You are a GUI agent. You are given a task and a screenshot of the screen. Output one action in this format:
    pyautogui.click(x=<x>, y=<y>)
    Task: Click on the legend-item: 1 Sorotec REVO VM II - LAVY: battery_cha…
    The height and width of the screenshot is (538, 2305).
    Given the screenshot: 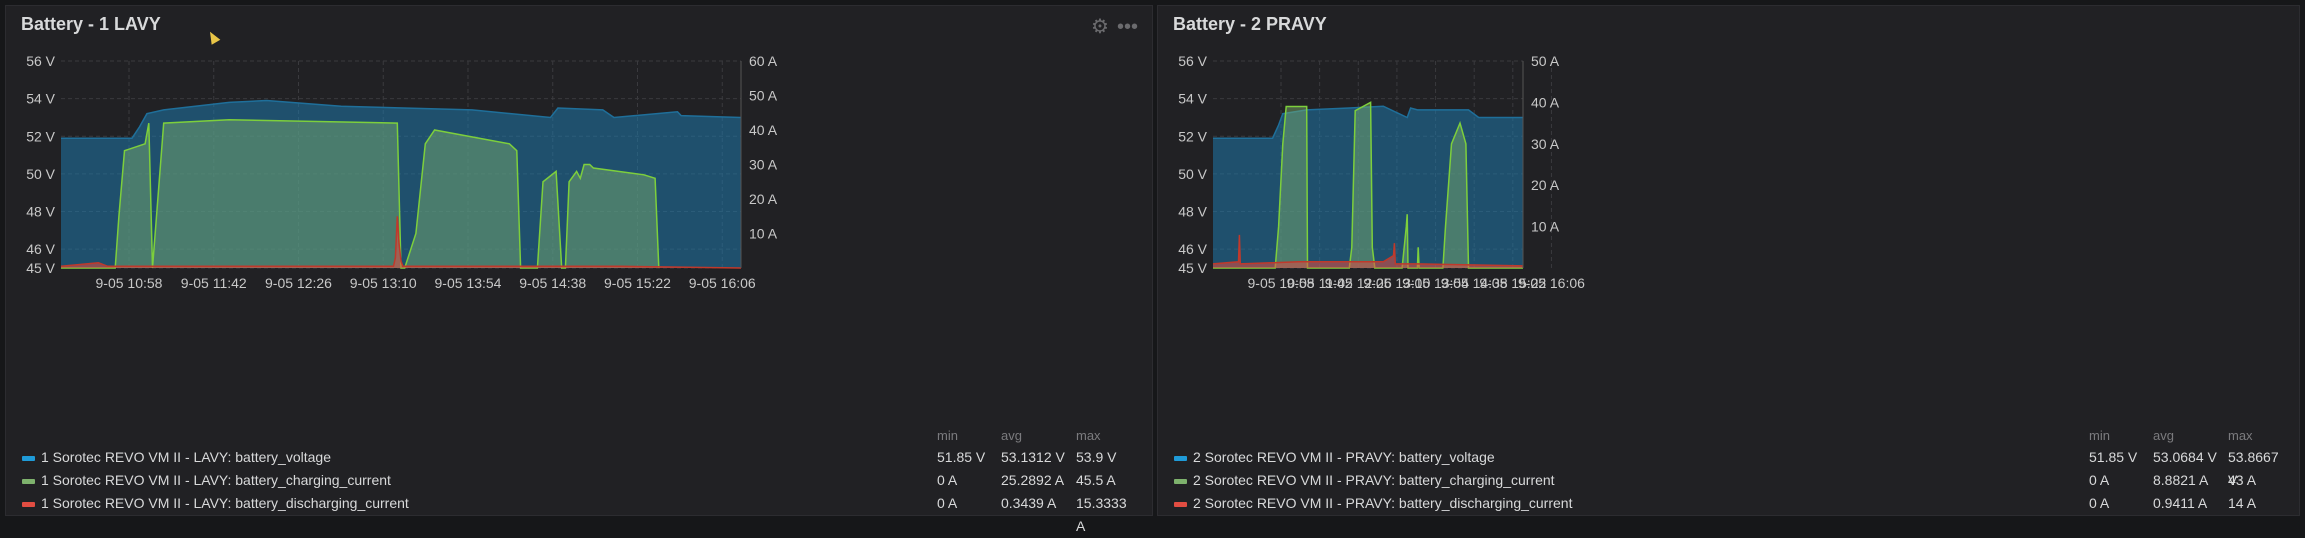 What is the action you would take?
    pyautogui.click(x=579, y=480)
    